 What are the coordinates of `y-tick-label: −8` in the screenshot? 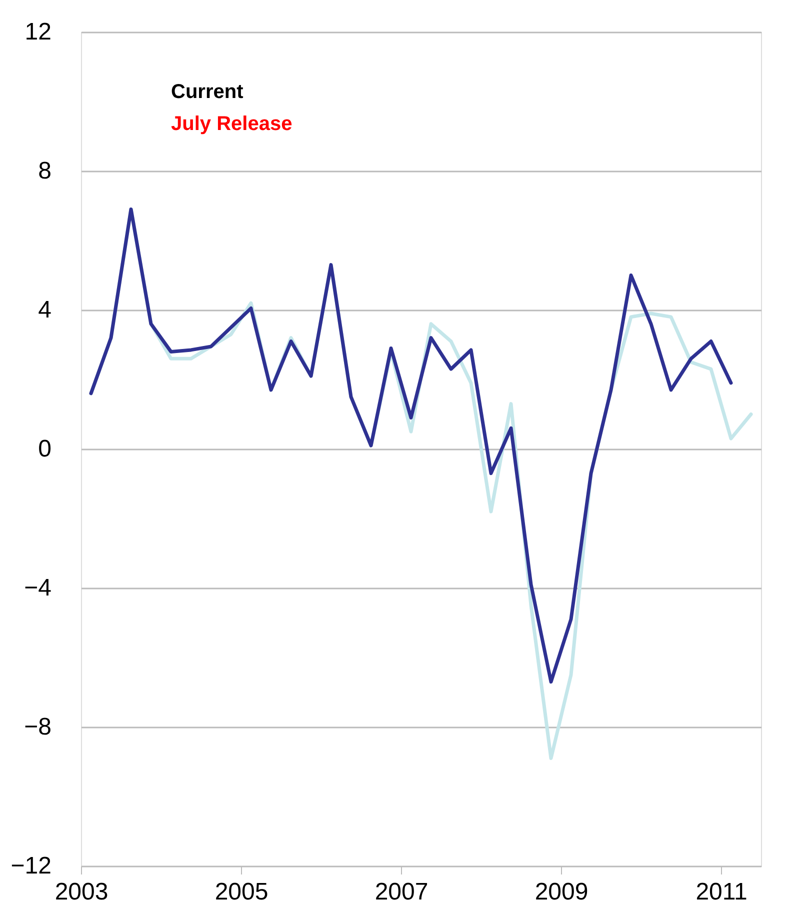 It's located at (38, 727).